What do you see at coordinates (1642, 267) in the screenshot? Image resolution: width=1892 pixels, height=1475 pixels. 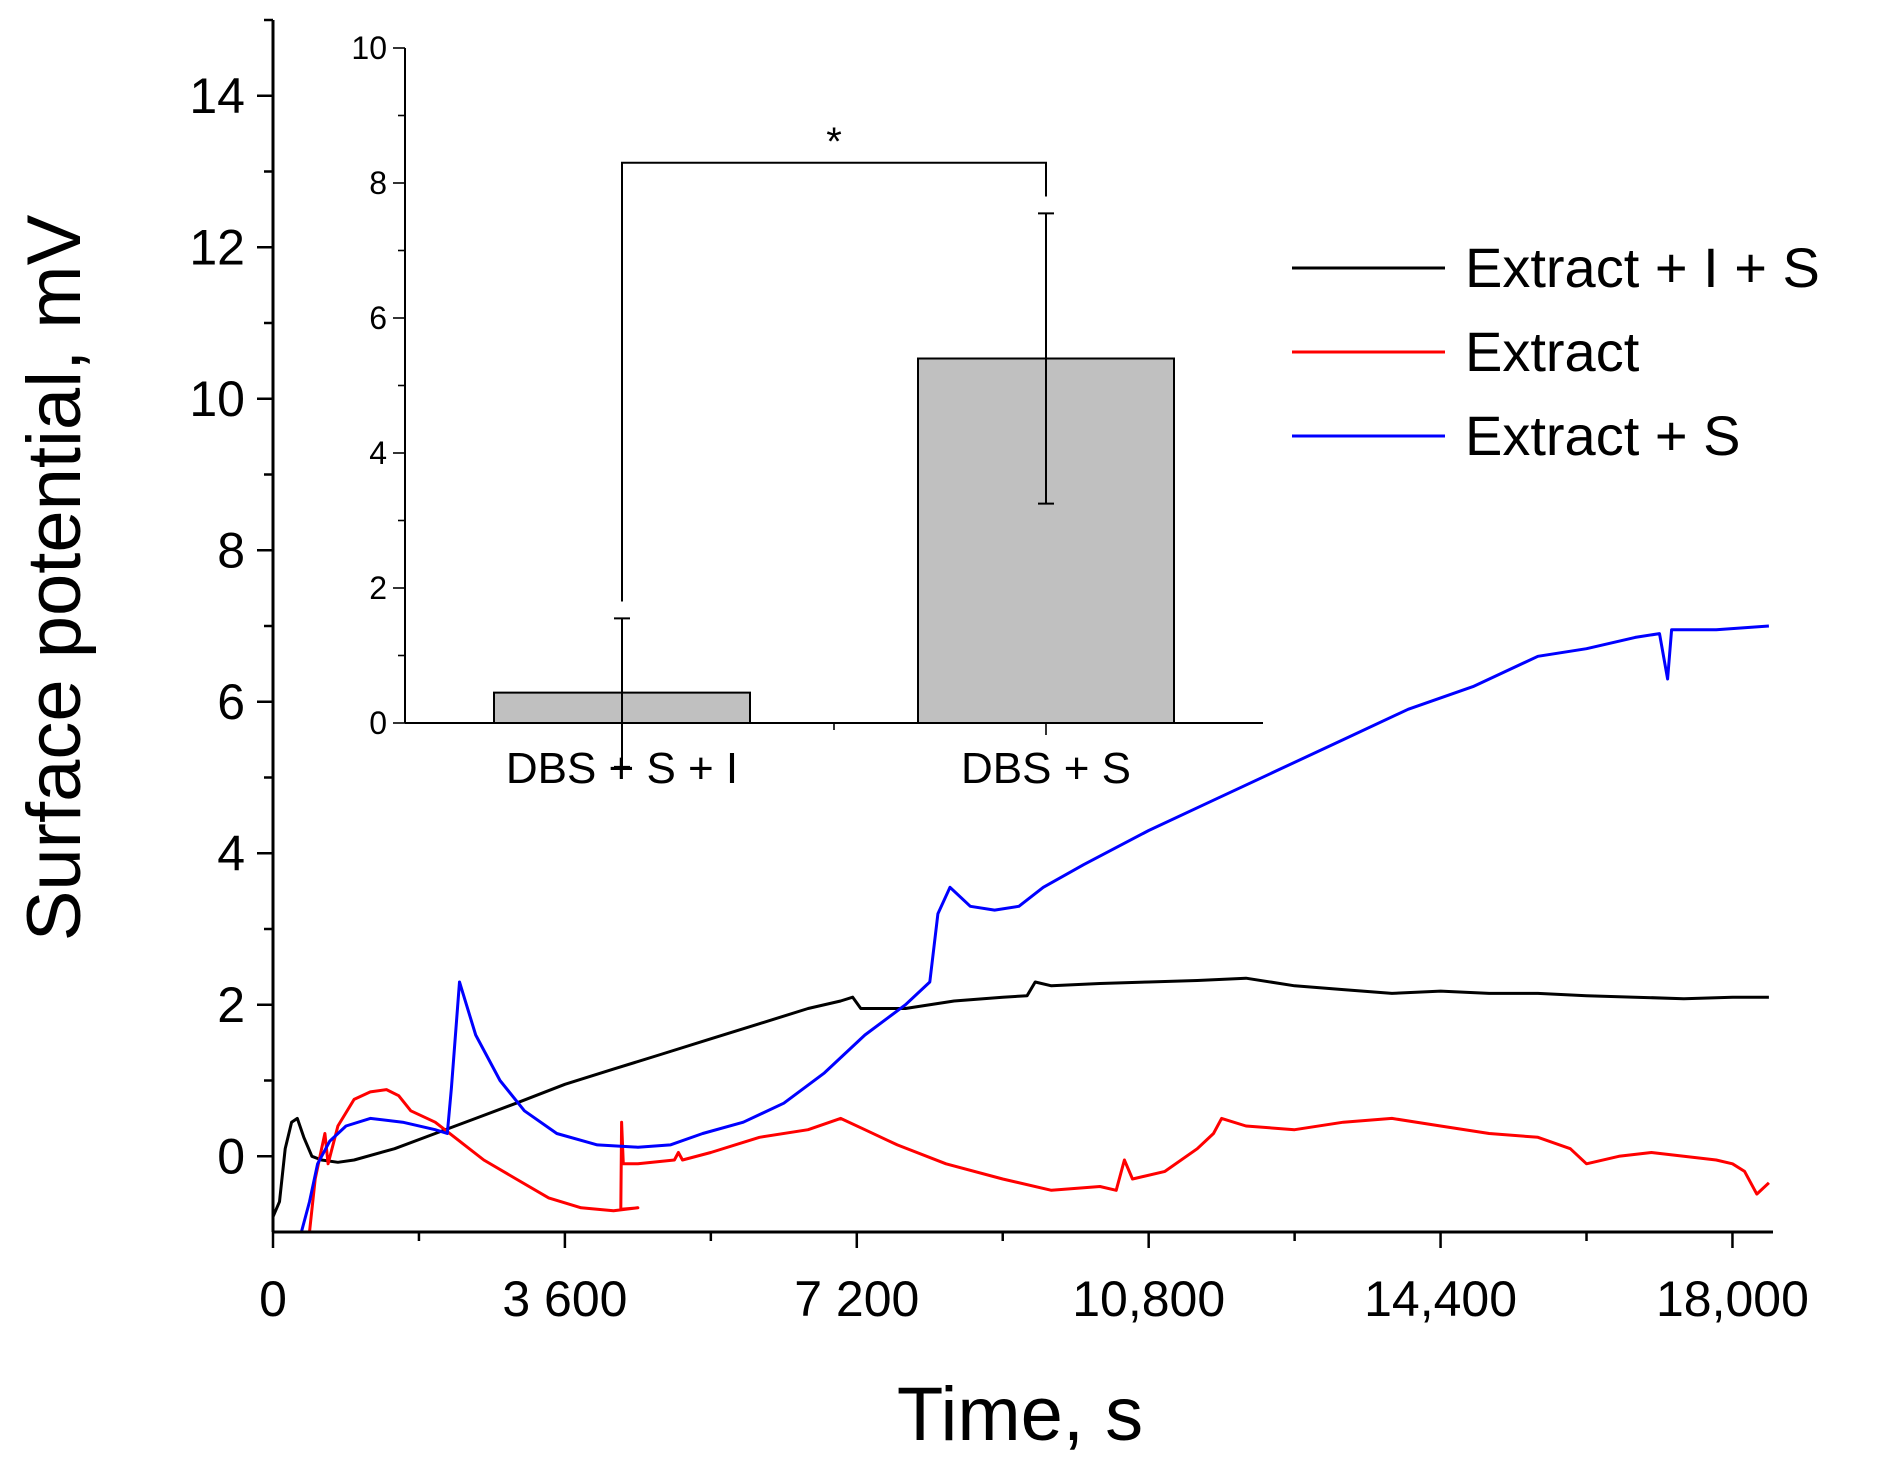 I see `legend-label: Extract + I + S` at bounding box center [1642, 267].